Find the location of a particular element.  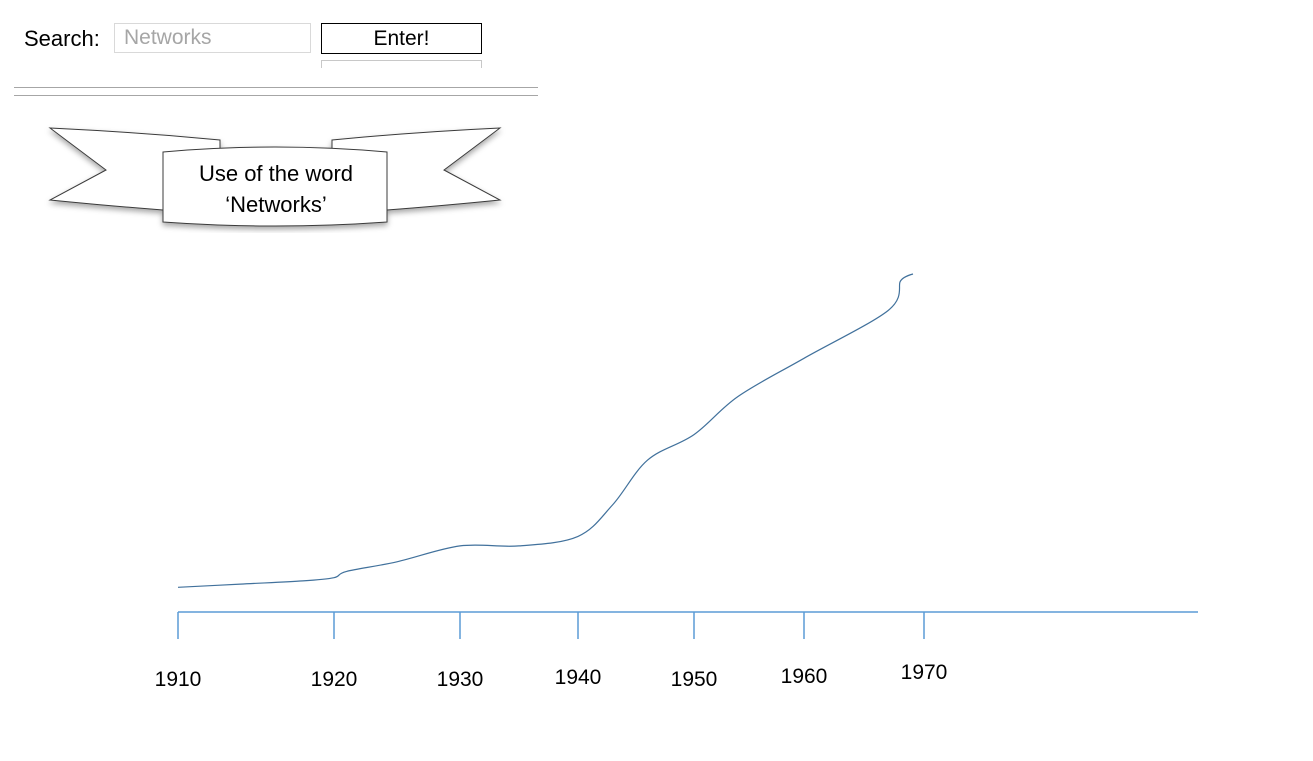

ribbon-center is located at coordinates (275, 186).